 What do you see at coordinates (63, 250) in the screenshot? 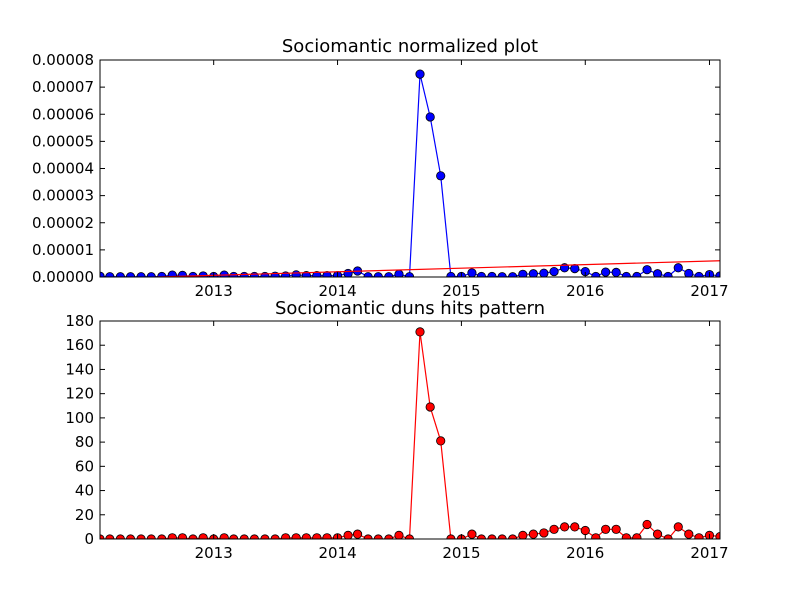
I see `top-y-tick-label: 0.00001` at bounding box center [63, 250].